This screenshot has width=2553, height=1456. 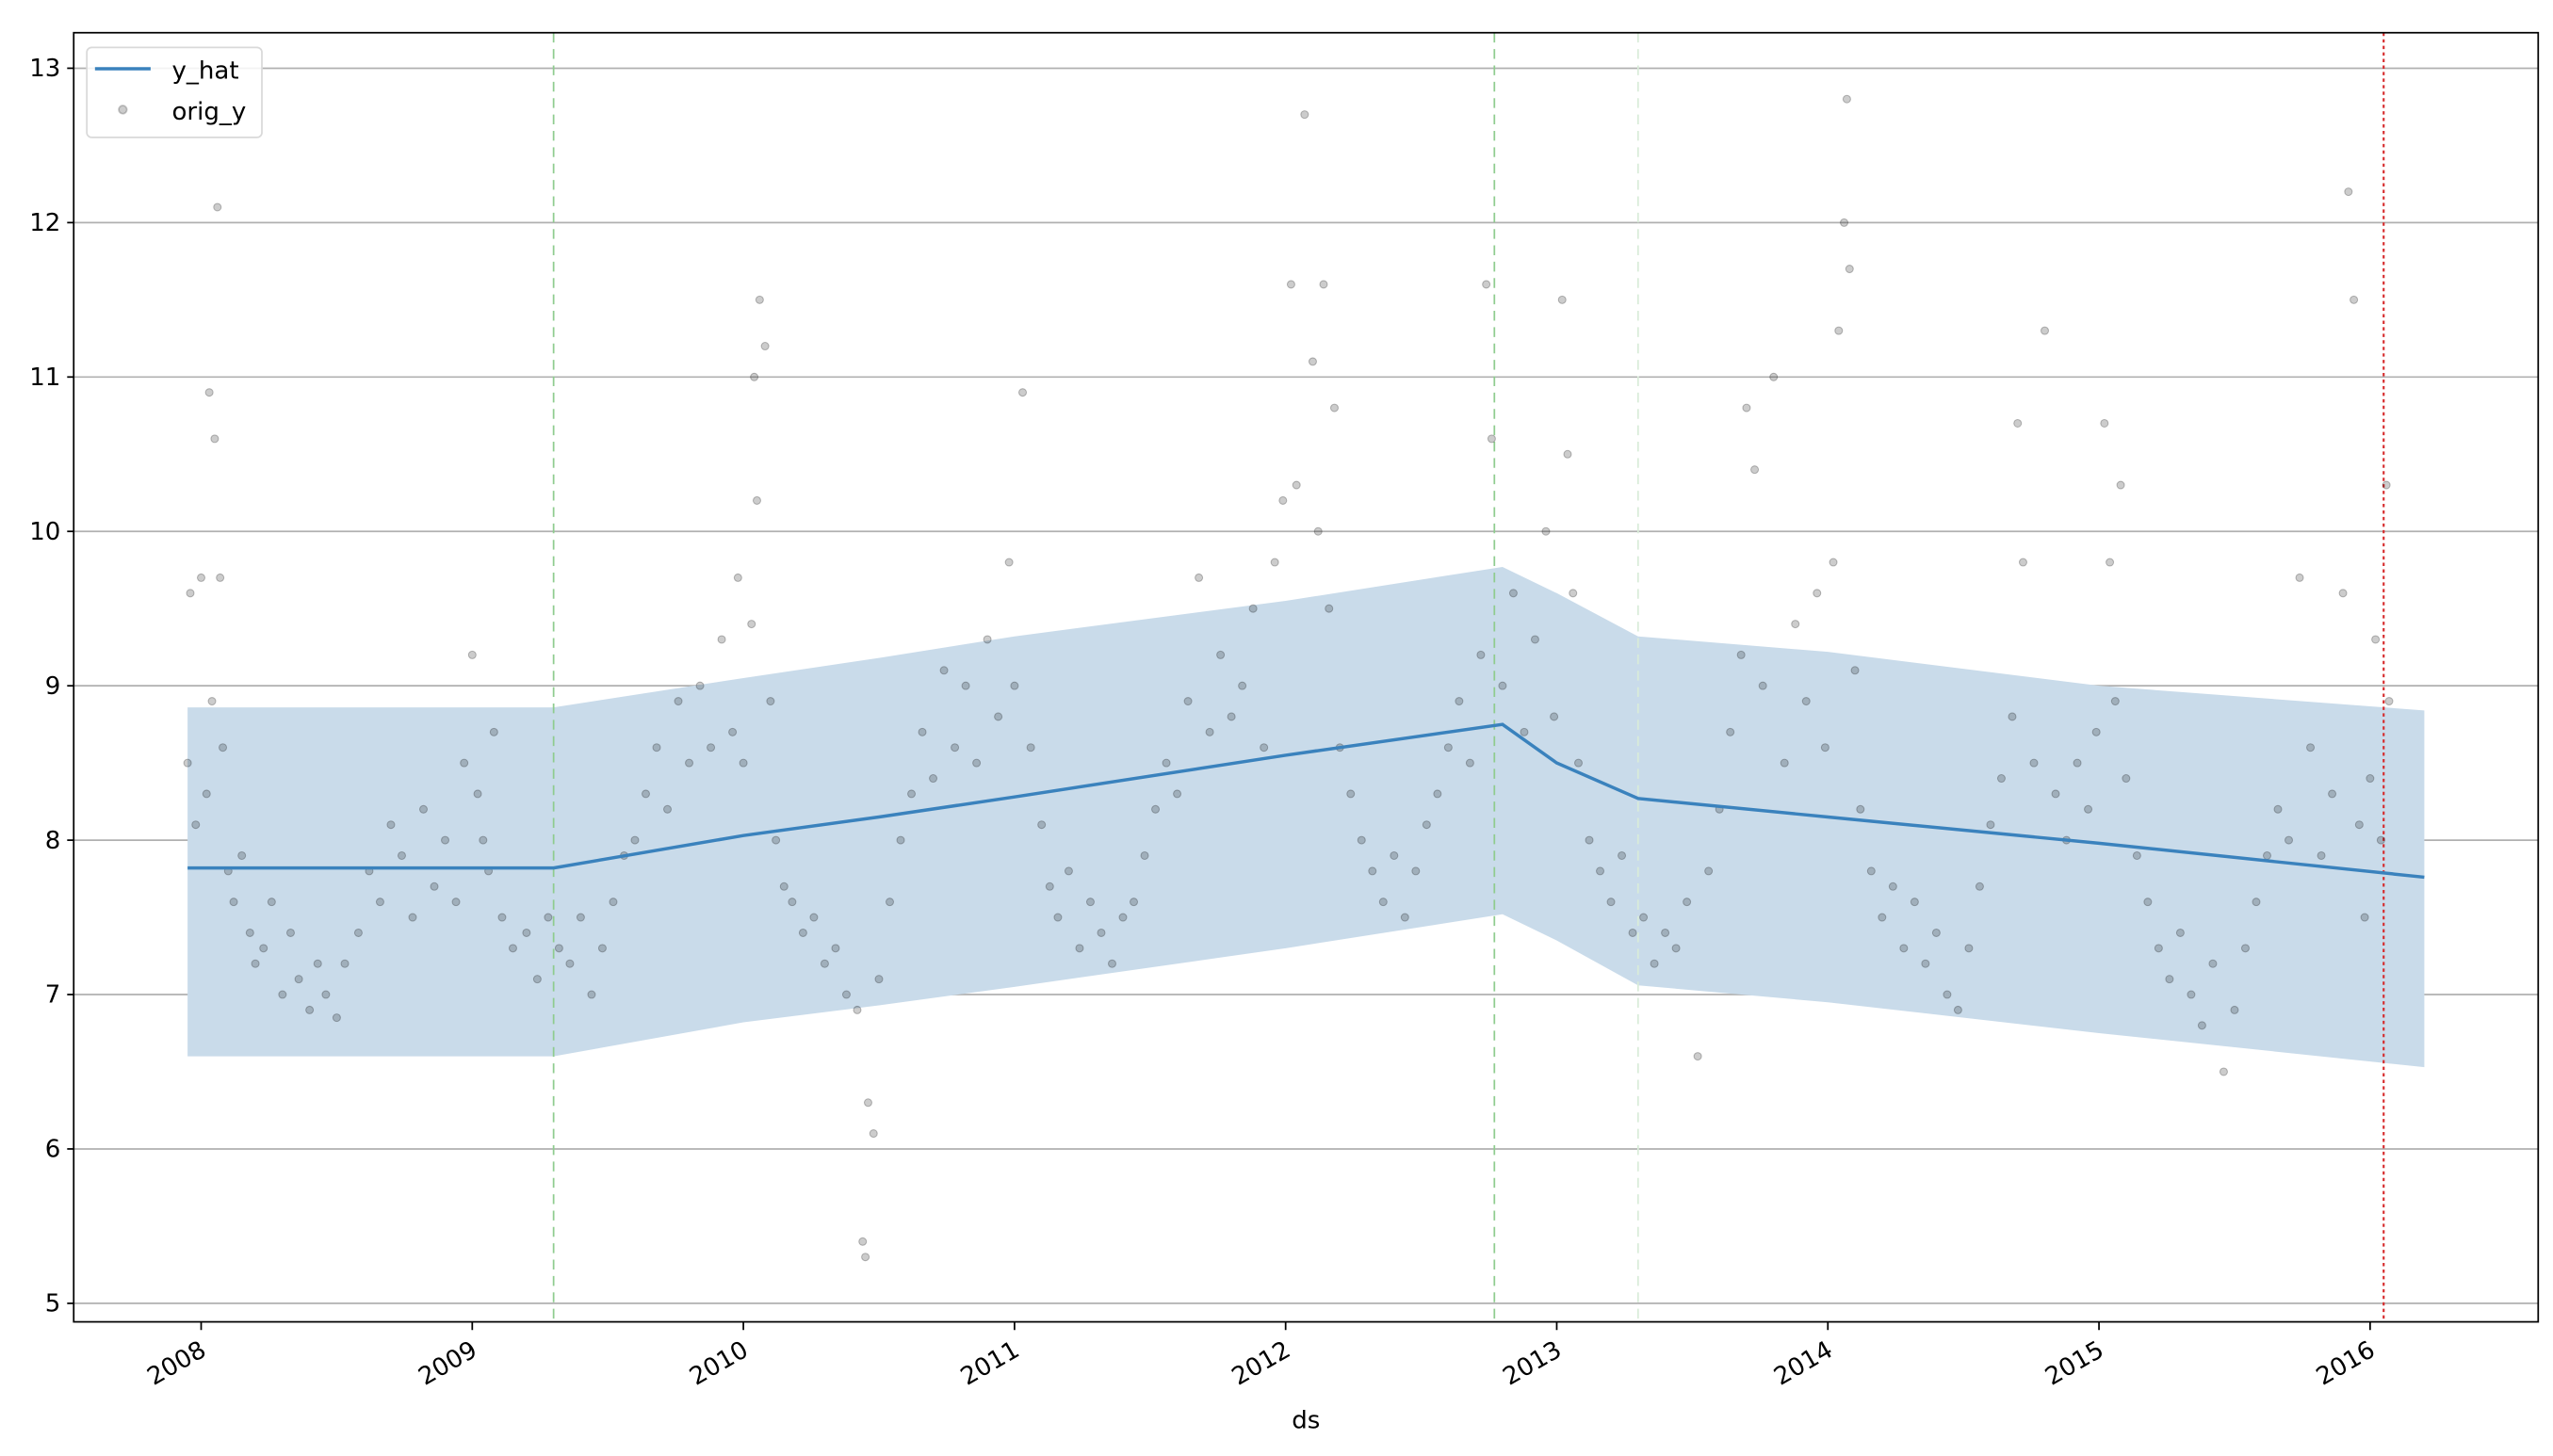 I want to click on y-tick-label: 6, so click(x=53, y=1150).